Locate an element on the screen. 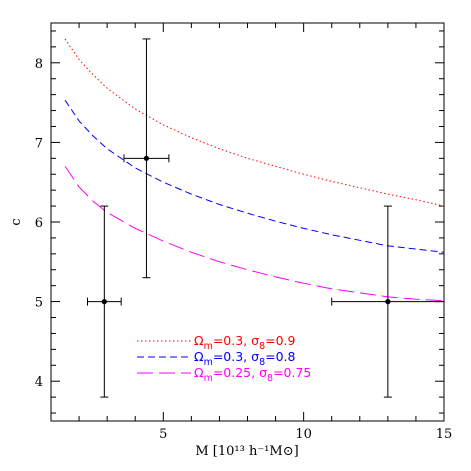  legend-label: Ωm=0.3, σ8=0.8 is located at coordinates (245, 358).